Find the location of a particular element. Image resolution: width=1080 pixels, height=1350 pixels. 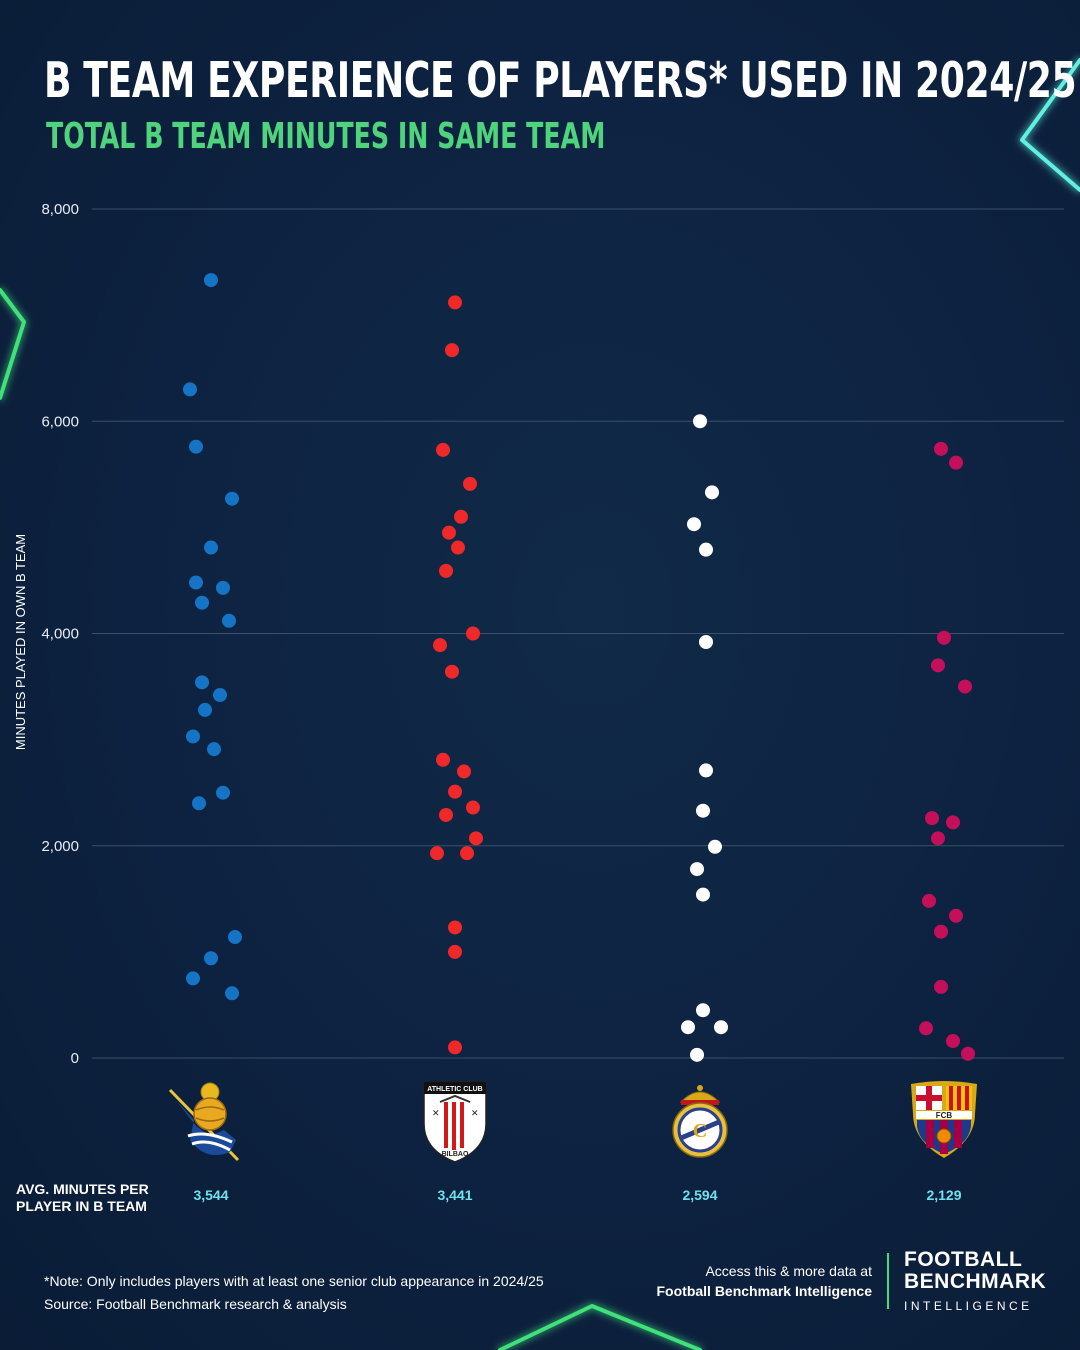

y-tick-label: 4,000 is located at coordinates (60, 634).